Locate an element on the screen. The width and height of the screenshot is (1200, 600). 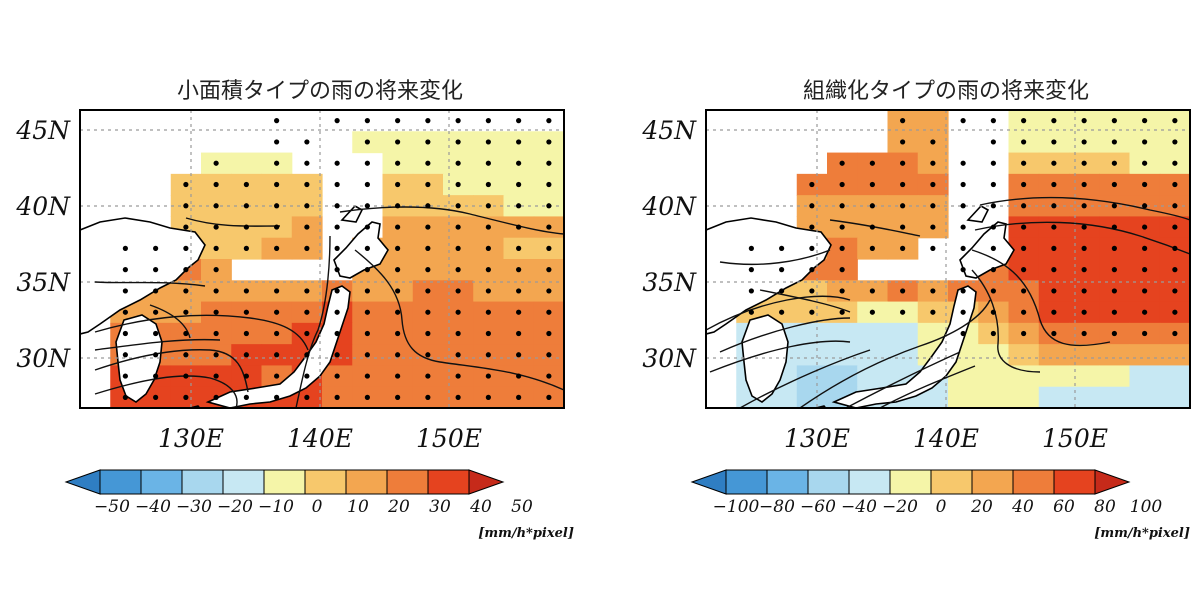
left-lon-labels: 130E 140E 150E is located at coordinates (320, 438).